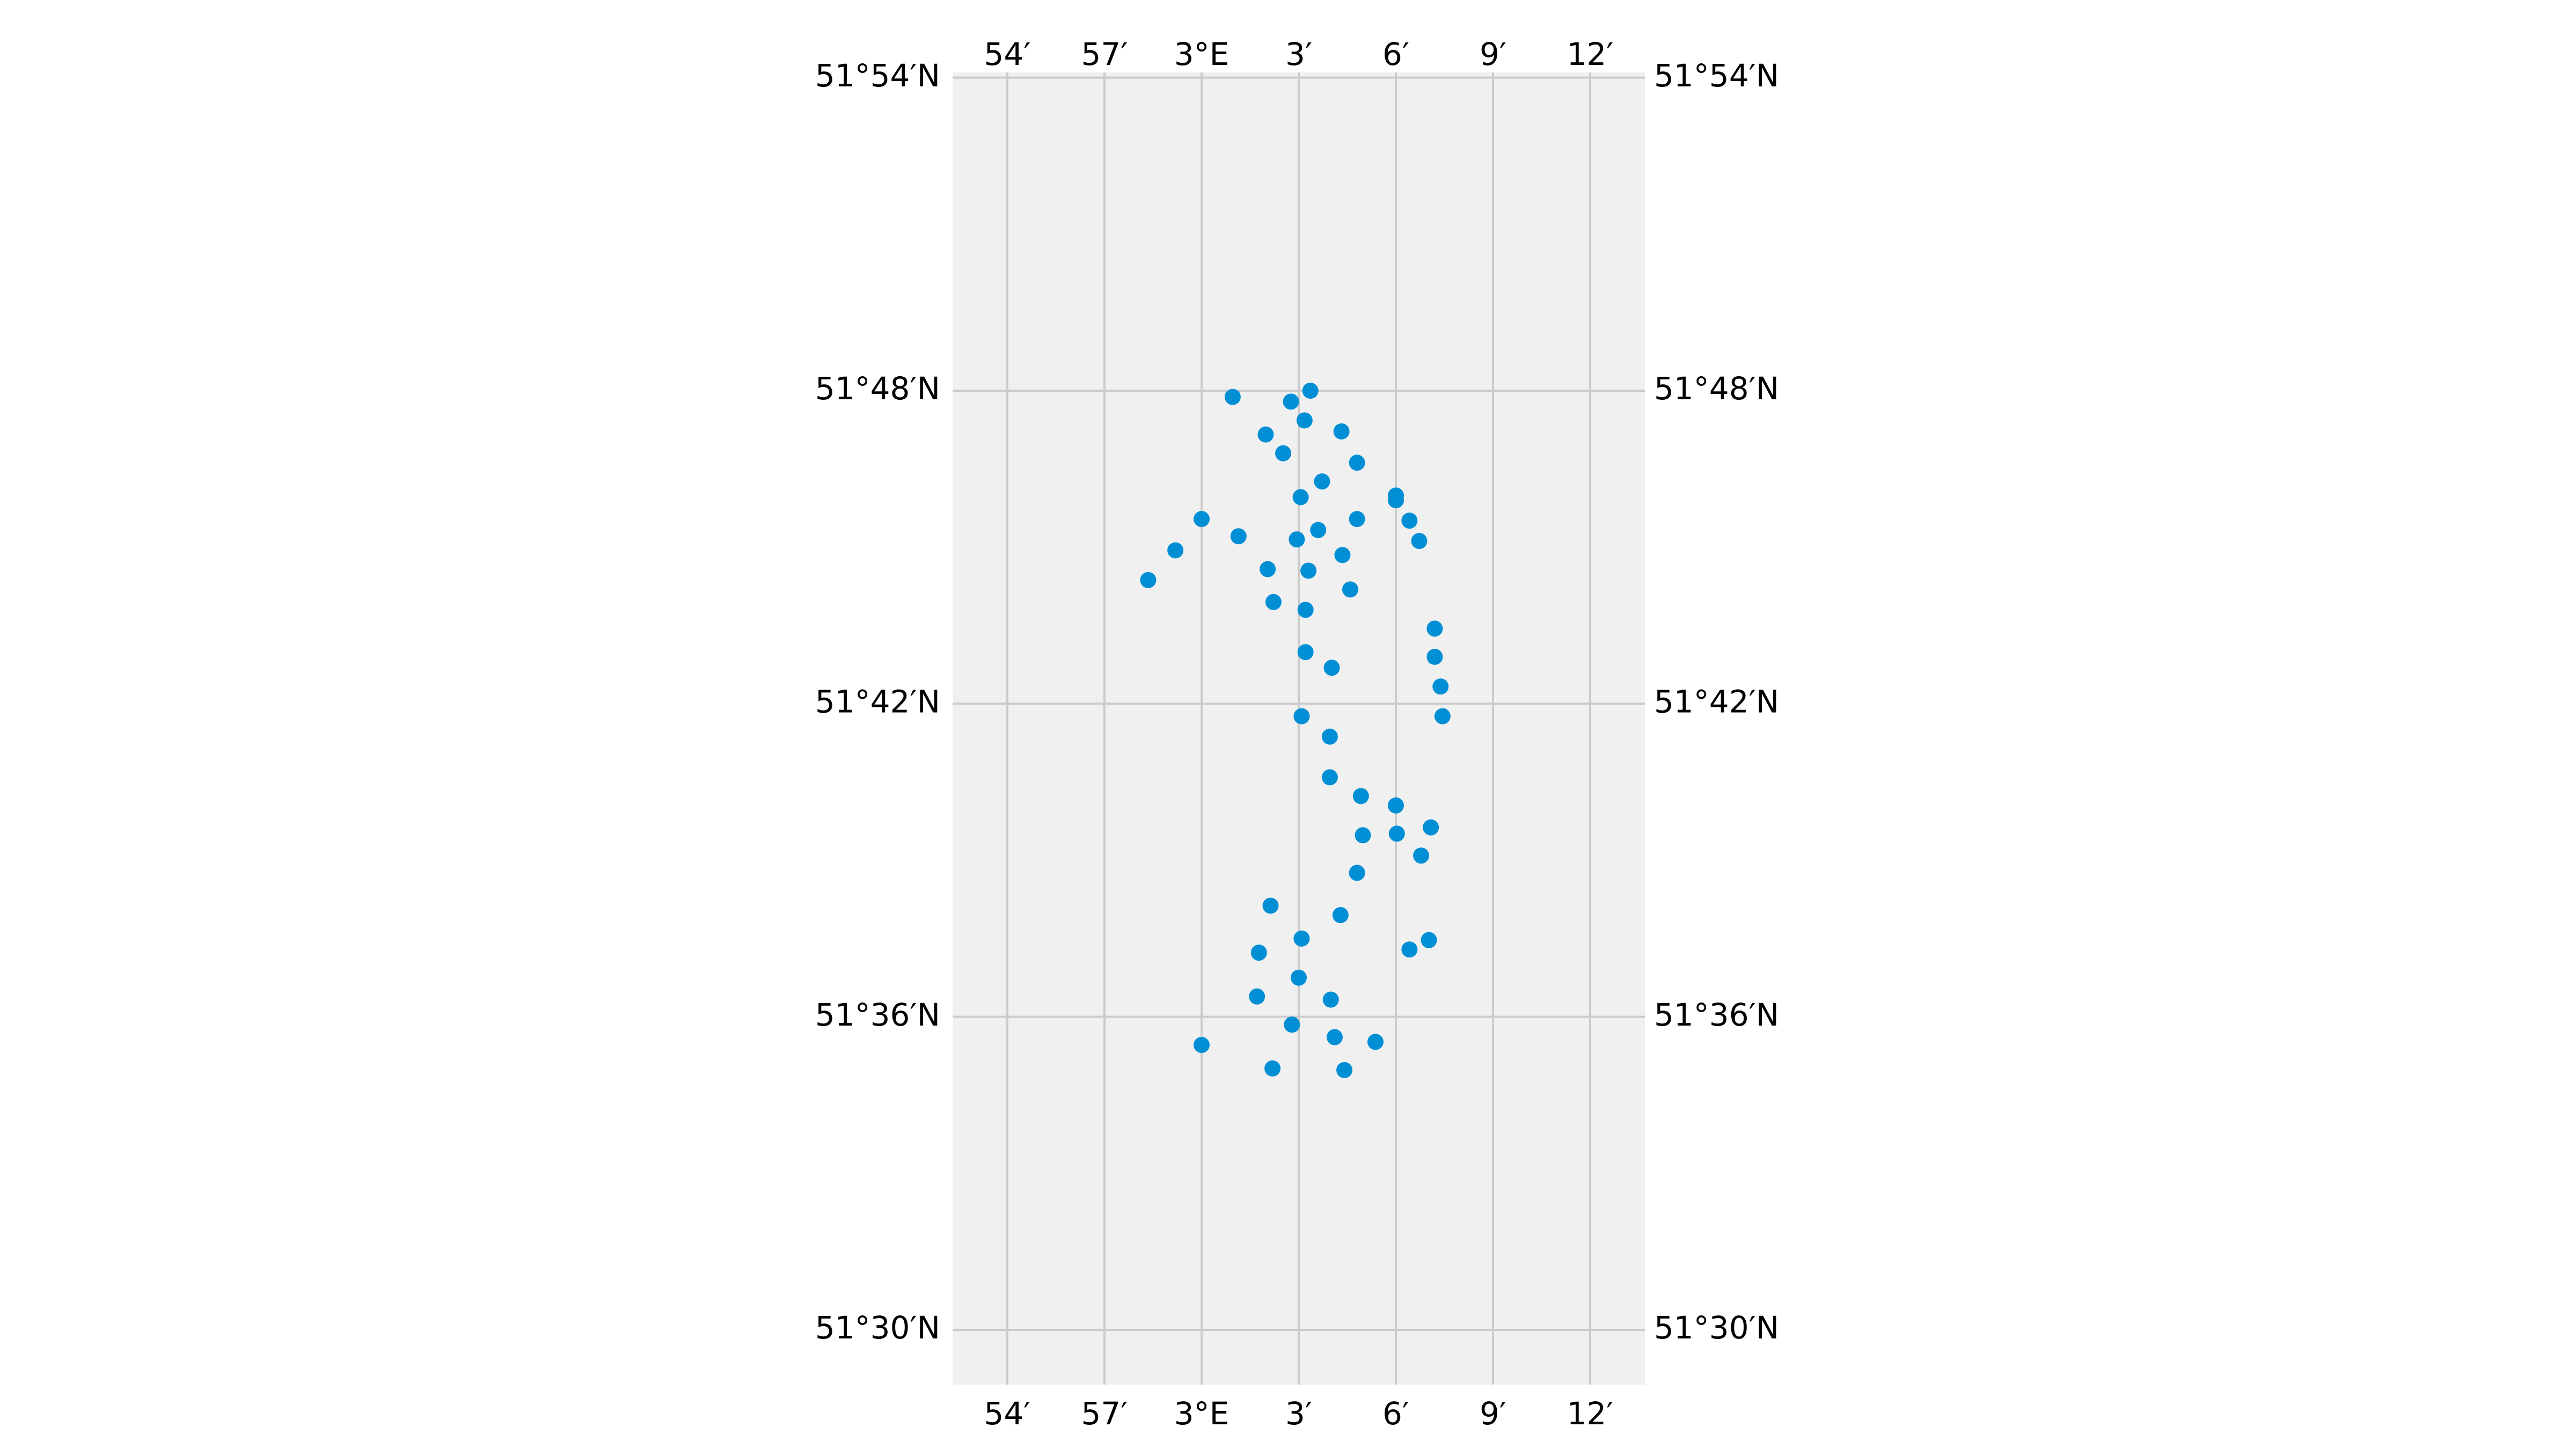 This screenshot has height=1449, width=2576. I want to click on x-tick-label-top: 57′, so click(1104, 54).